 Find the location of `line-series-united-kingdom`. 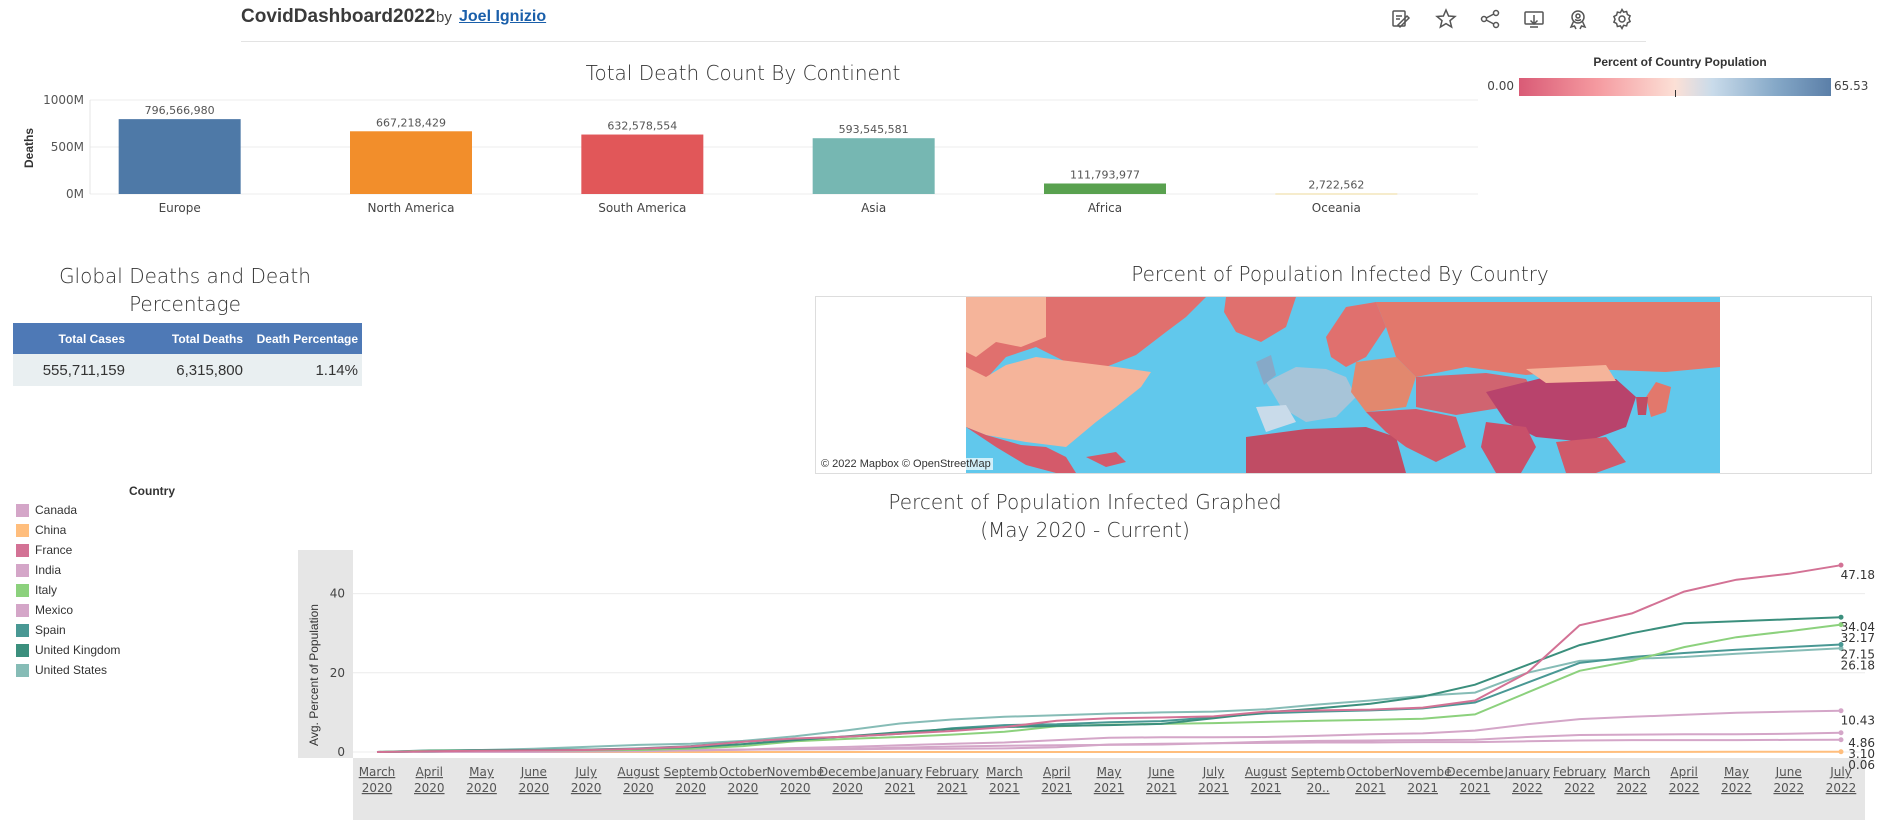

line-series-united-kingdom is located at coordinates (1109, 684).